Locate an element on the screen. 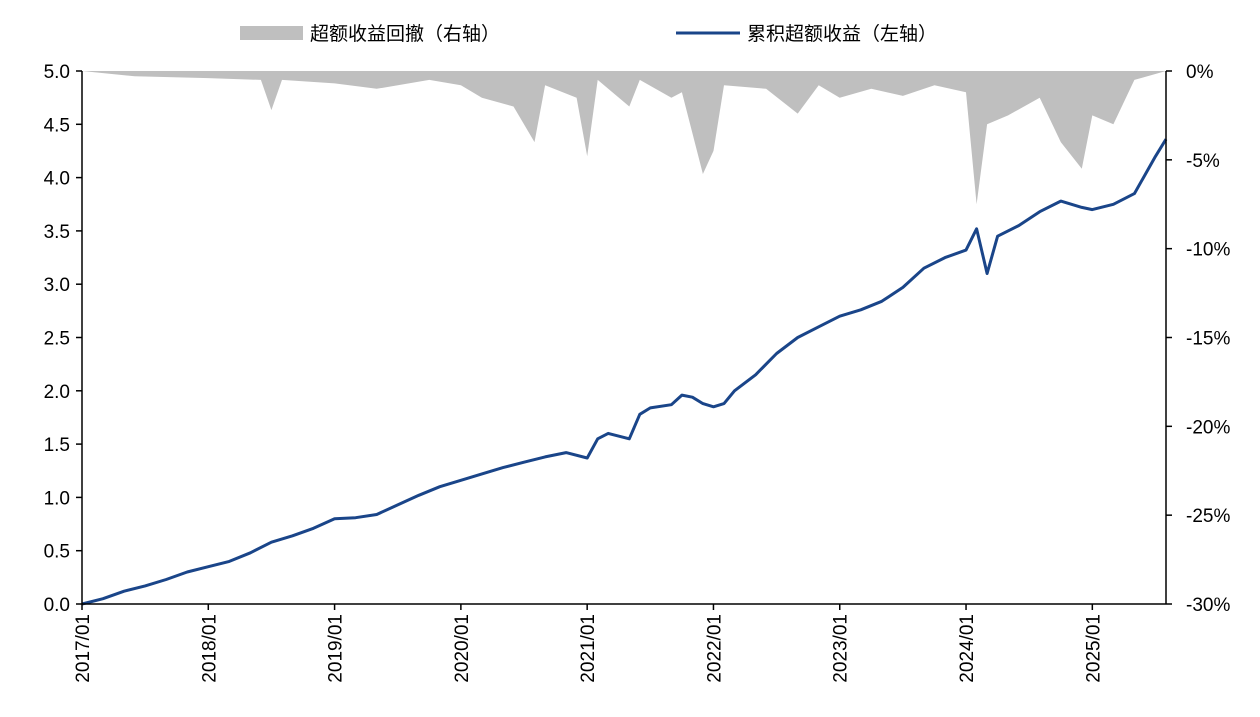 The width and height of the screenshot is (1260, 717). x-tick-label: 2017/01 is located at coordinates (83, 648).